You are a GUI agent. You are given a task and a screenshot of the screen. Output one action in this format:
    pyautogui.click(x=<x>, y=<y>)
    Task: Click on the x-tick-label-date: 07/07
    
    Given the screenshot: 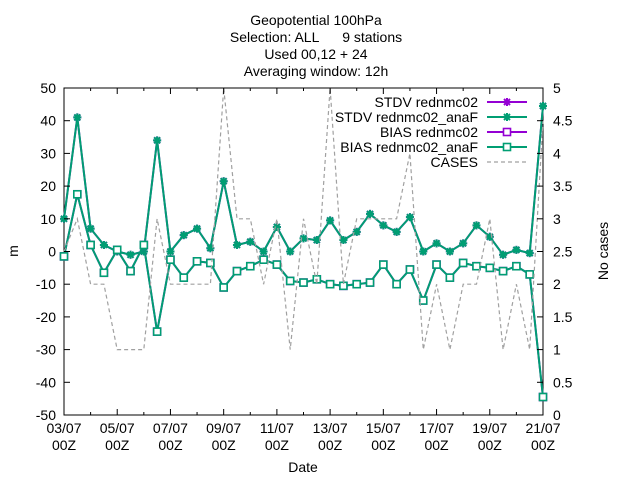 What is the action you would take?
    pyautogui.click(x=170, y=428)
    